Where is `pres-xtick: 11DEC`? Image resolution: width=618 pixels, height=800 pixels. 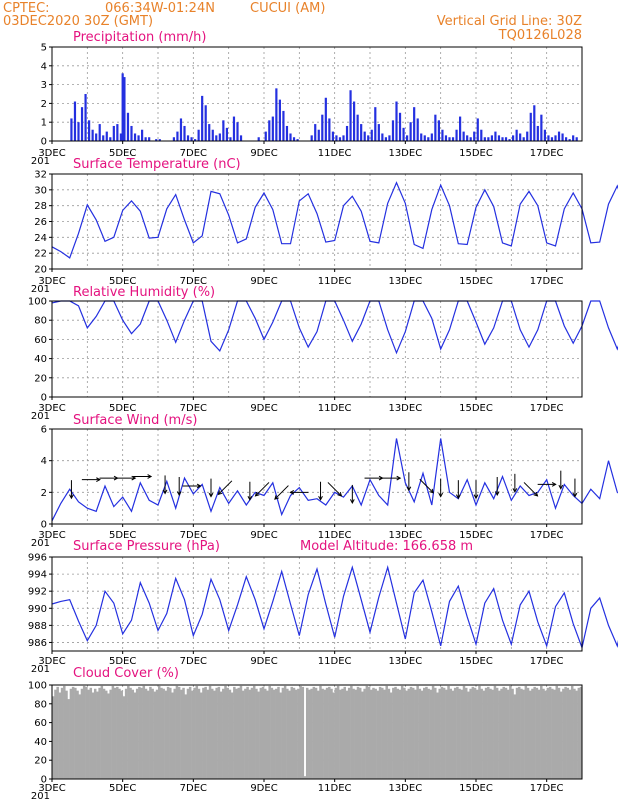 pres-xtick: 11DEC is located at coordinates (335, 661).